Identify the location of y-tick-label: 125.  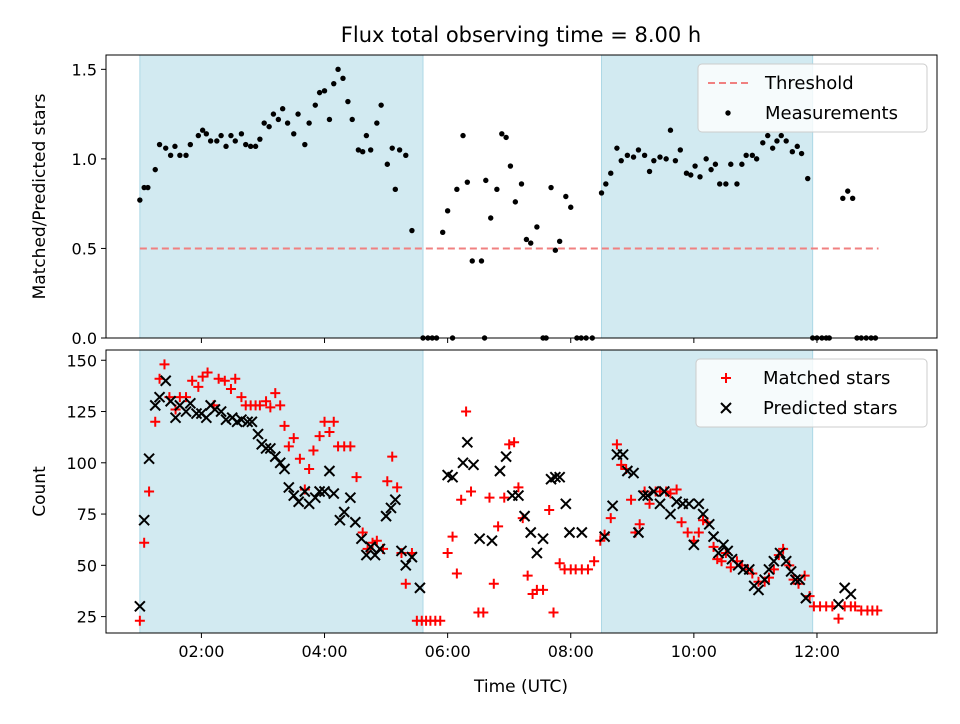
(81, 412).